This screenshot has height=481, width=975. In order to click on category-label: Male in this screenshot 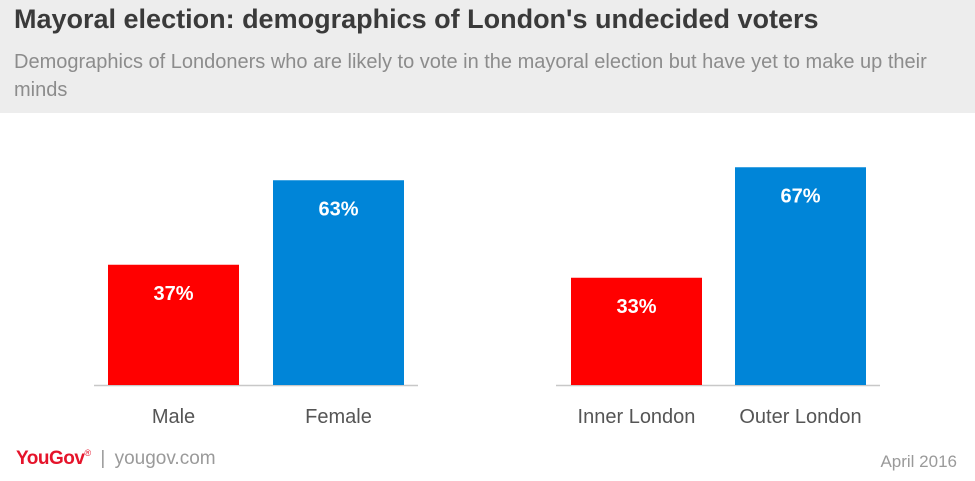, I will do `click(173, 417)`.